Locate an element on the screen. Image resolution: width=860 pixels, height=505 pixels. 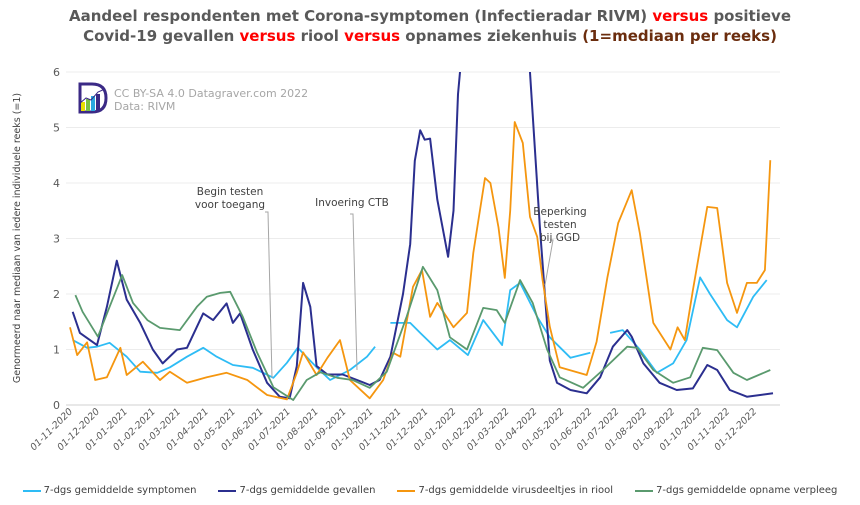
legend-label: 7-dgs gemiddelde symptomen is located at coordinates (120, 490).